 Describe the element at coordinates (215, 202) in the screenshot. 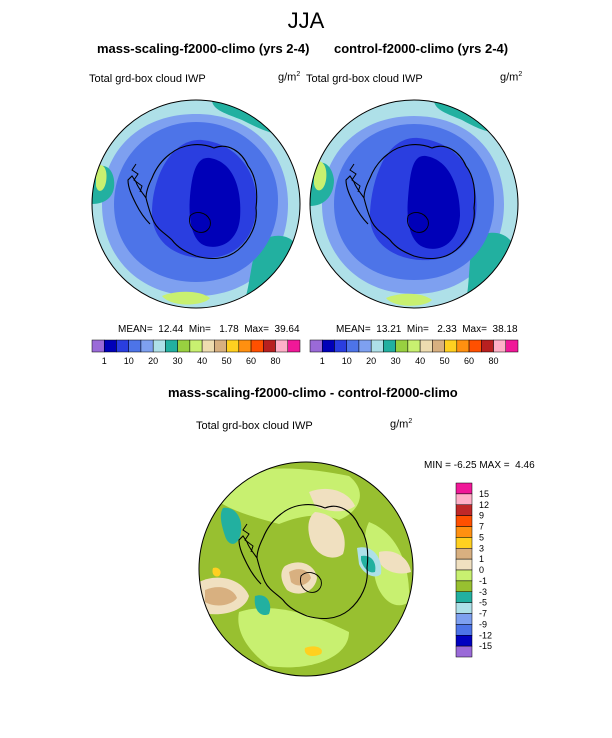

I see `left-map-core-minimum` at that location.